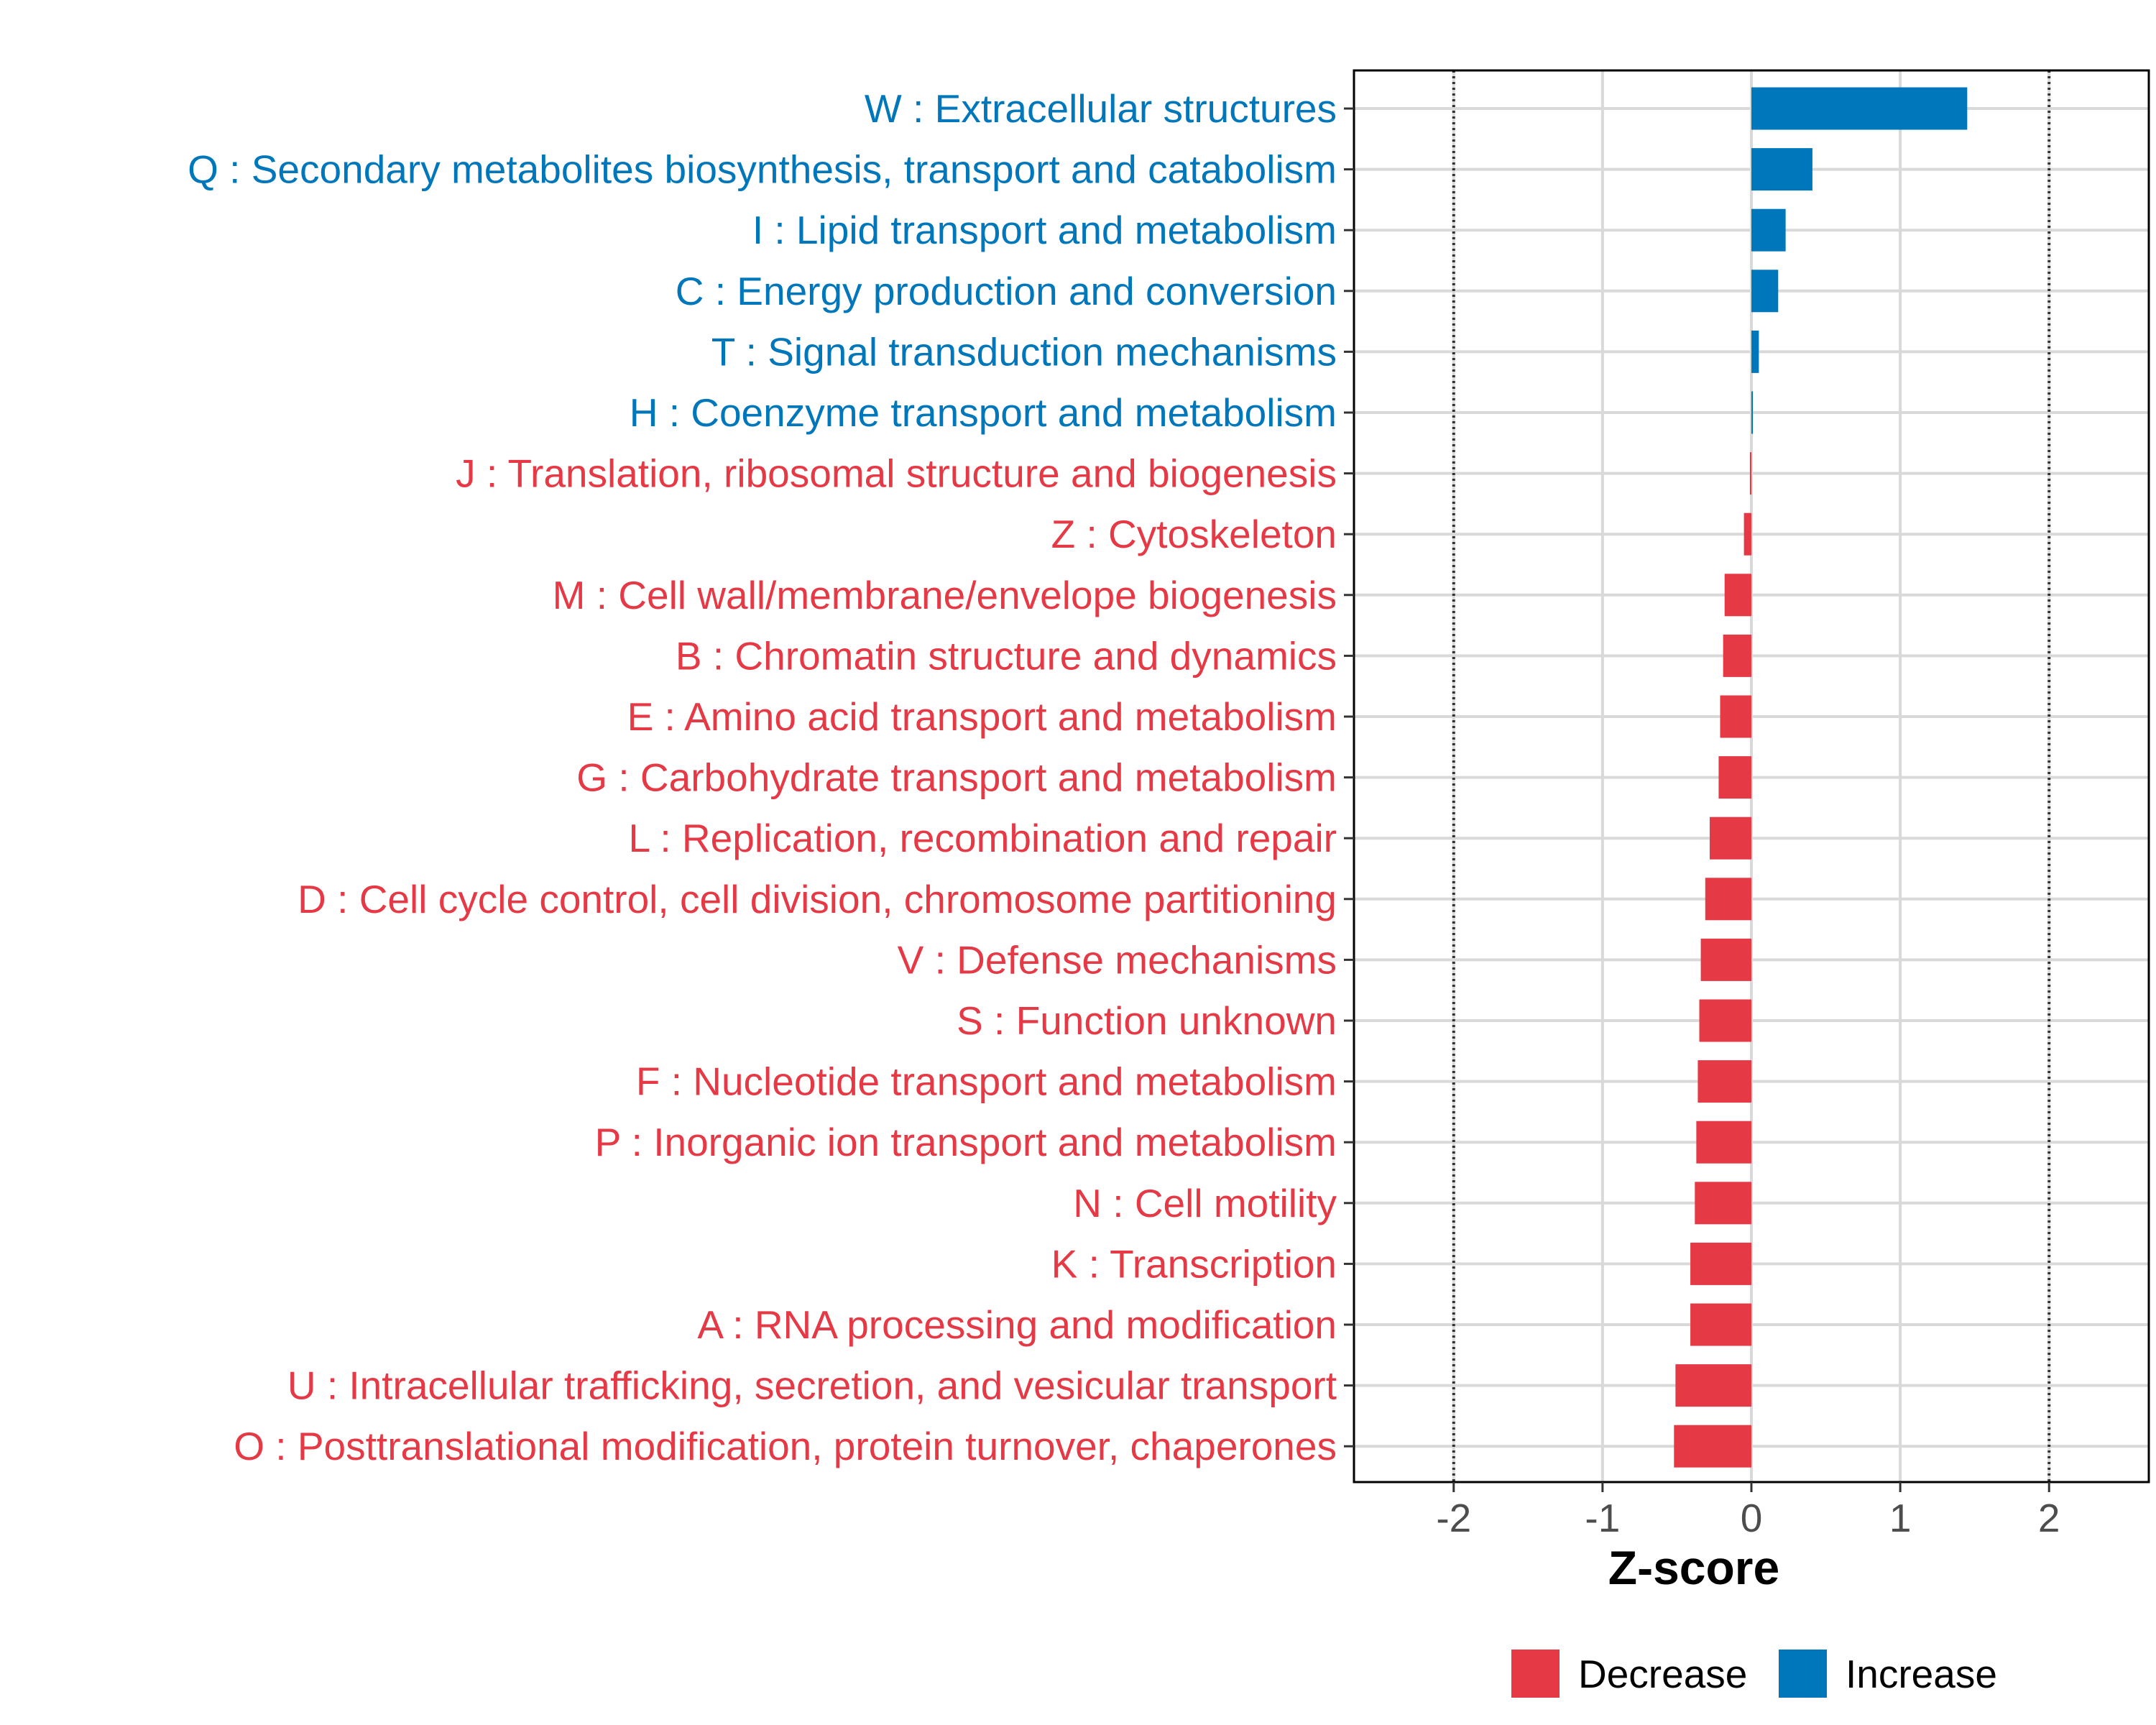 The width and height of the screenshot is (2156, 1725). What do you see at coordinates (1900, 1518) in the screenshot?
I see `x-tick-label: 1` at bounding box center [1900, 1518].